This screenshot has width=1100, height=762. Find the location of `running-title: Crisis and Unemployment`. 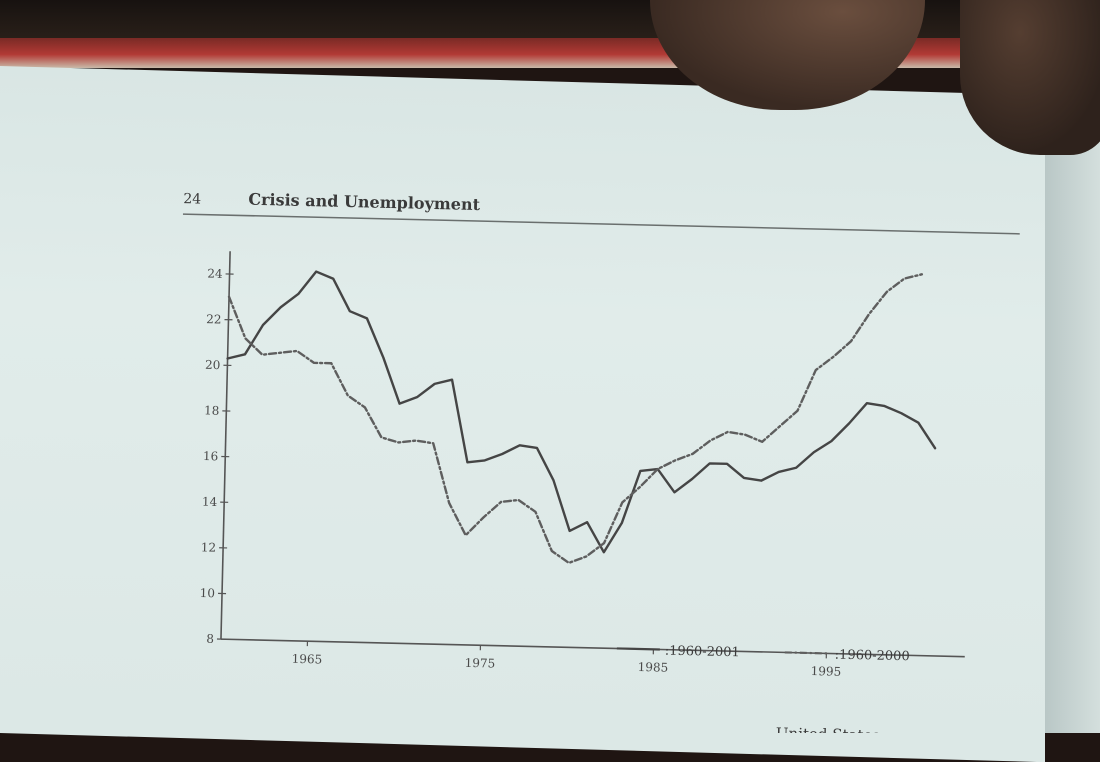

running-title: Crisis and Unemployment is located at coordinates (364, 202).